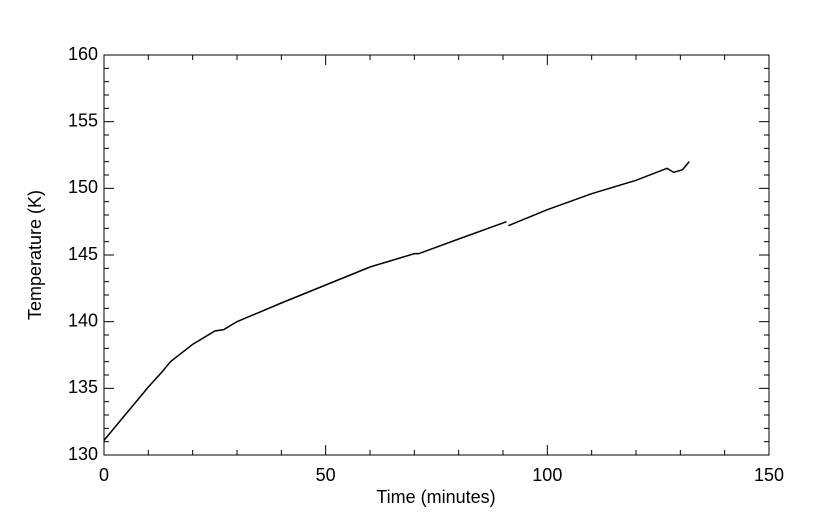  Describe the element at coordinates (35, 255) in the screenshot. I see `y-axis-label: Temperature (K)` at that location.